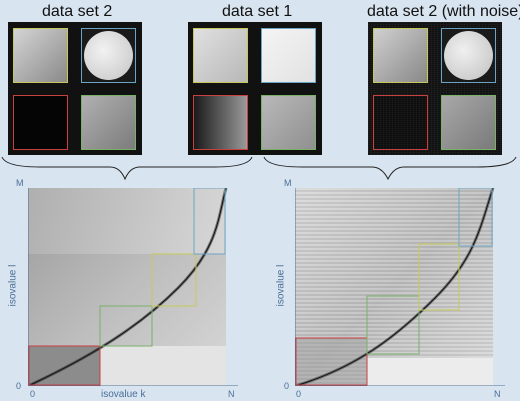 The height and width of the screenshot is (401, 520). What do you see at coordinates (33, 394) in the screenshot?
I see `left-map-origin-x: 0` at bounding box center [33, 394].